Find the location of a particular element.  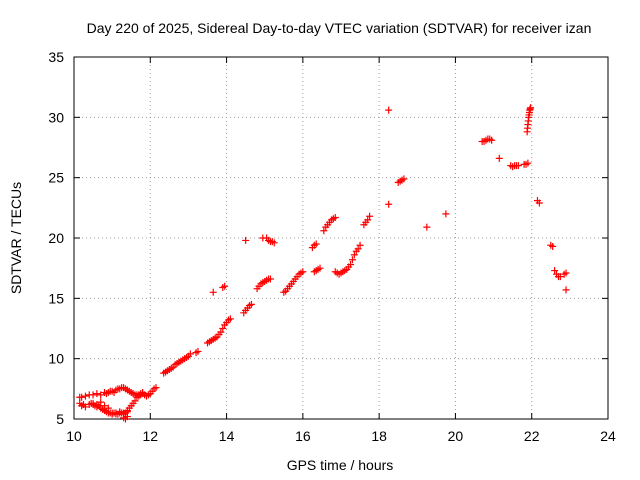

y-tick-label: 20 is located at coordinates (56, 238).